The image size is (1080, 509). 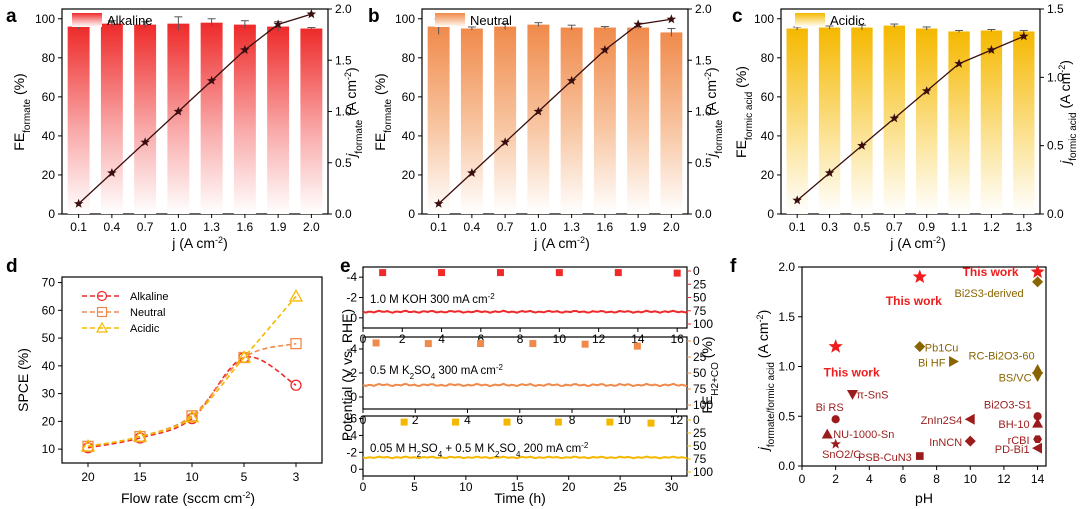 What do you see at coordinates (672, 487) in the screenshot?
I see `x-tick-label: 30` at bounding box center [672, 487].